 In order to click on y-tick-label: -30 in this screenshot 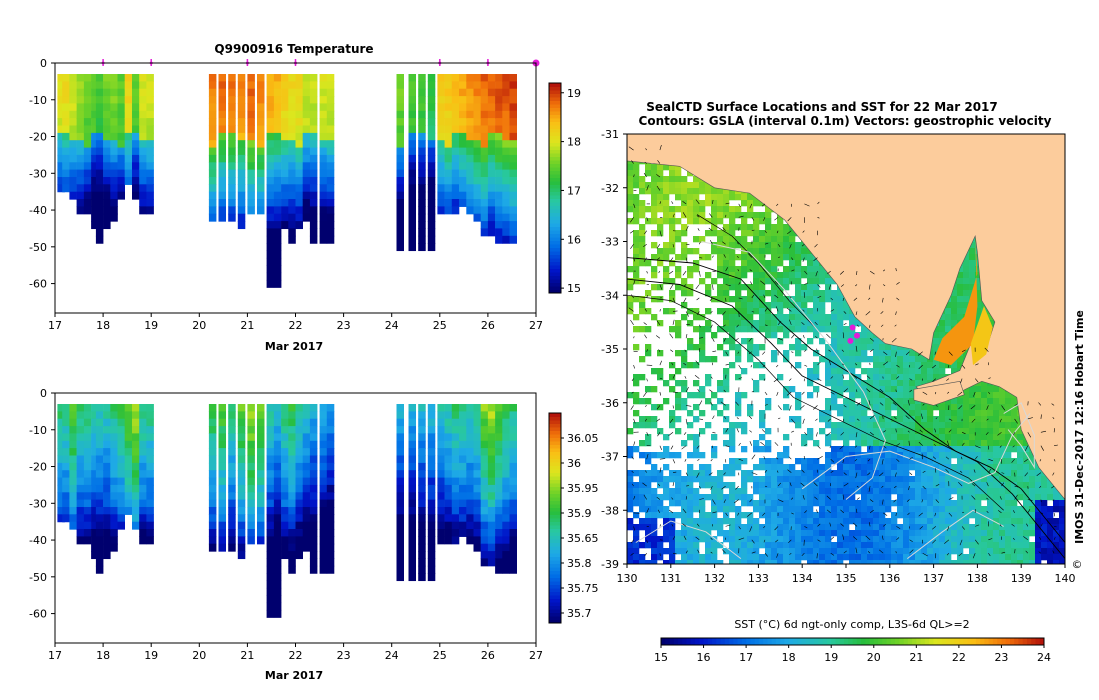, I will do `click(38, 503)`.